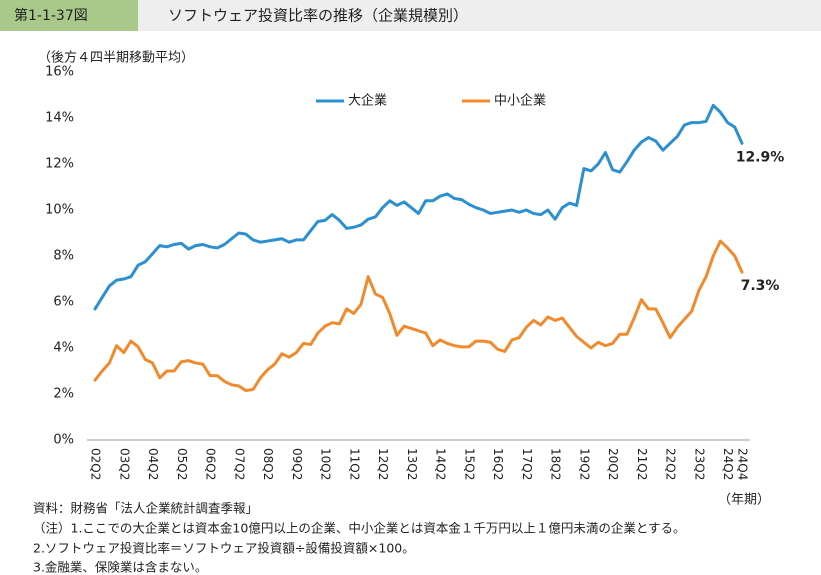  I want to click on x-tick-label: 02Q2, so click(96, 464).